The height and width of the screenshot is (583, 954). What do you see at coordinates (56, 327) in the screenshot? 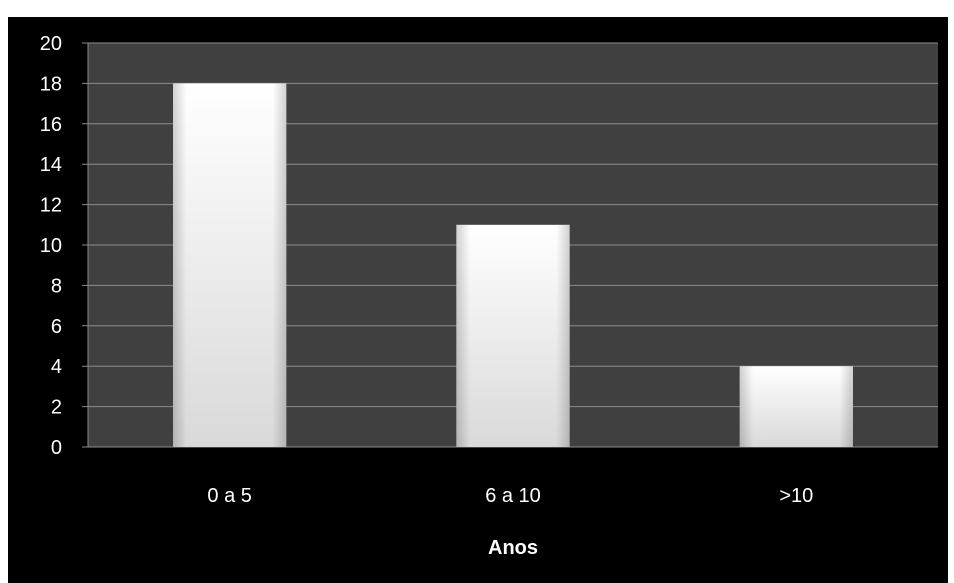
I see `y-tick-label: 6` at bounding box center [56, 327].